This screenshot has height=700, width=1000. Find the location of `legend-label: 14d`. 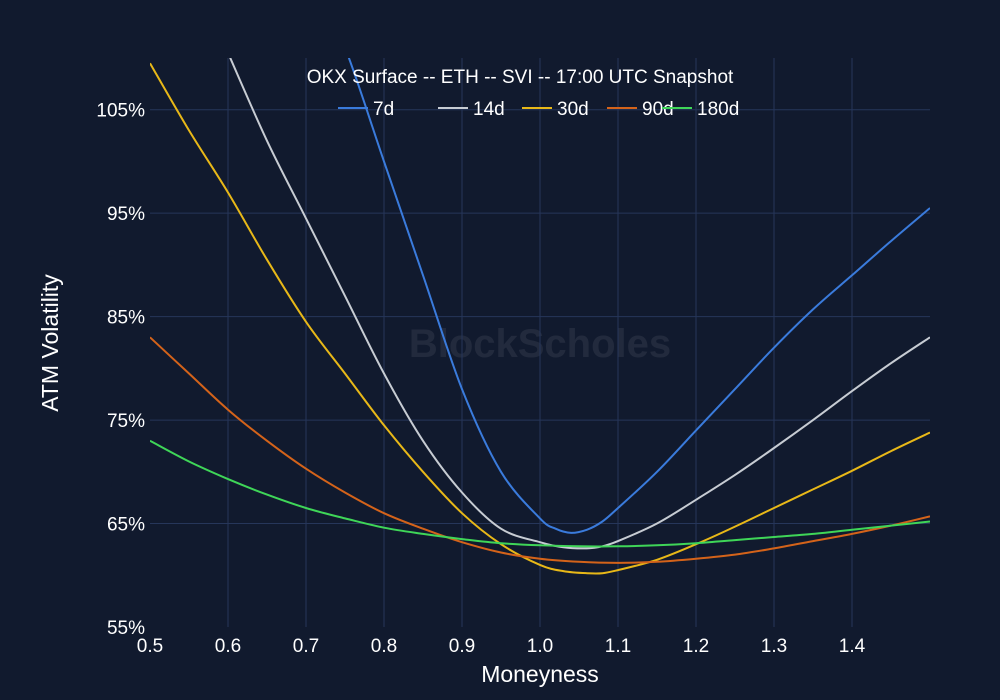

legend-label: 14d is located at coordinates (489, 109).